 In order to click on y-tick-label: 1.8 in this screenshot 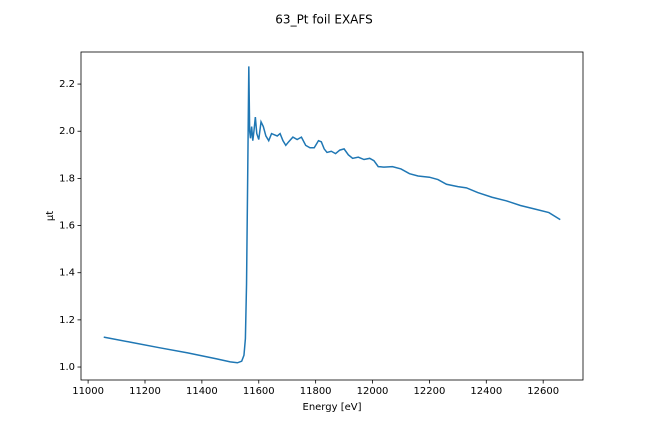, I will do `click(67, 178)`.